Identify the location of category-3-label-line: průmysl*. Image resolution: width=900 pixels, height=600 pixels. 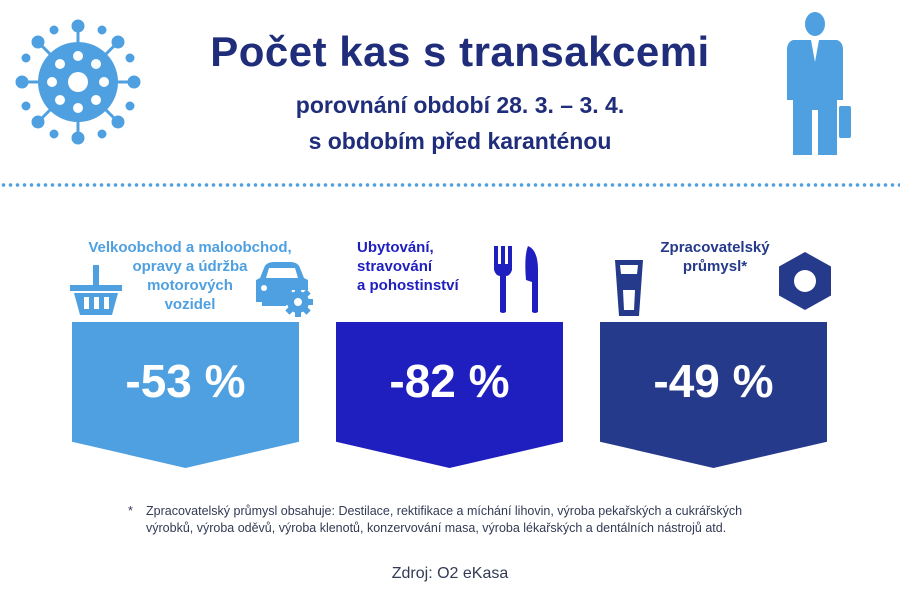
(715, 266).